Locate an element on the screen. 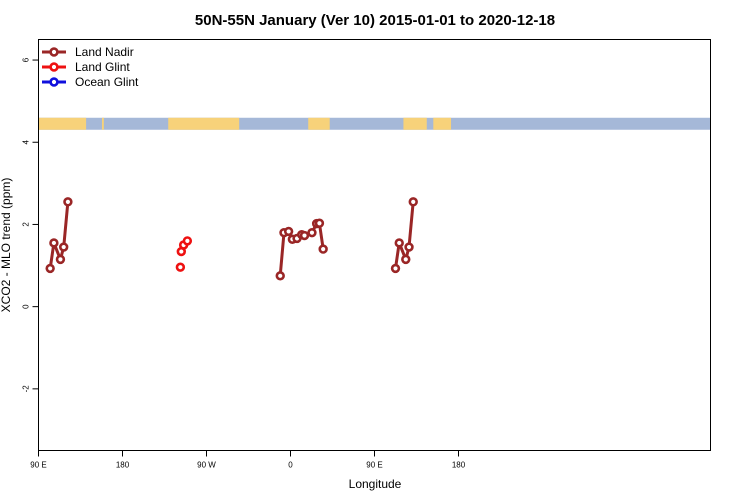 This screenshot has width=750, height=500. x-tick-label: 90 W is located at coordinates (206, 465).